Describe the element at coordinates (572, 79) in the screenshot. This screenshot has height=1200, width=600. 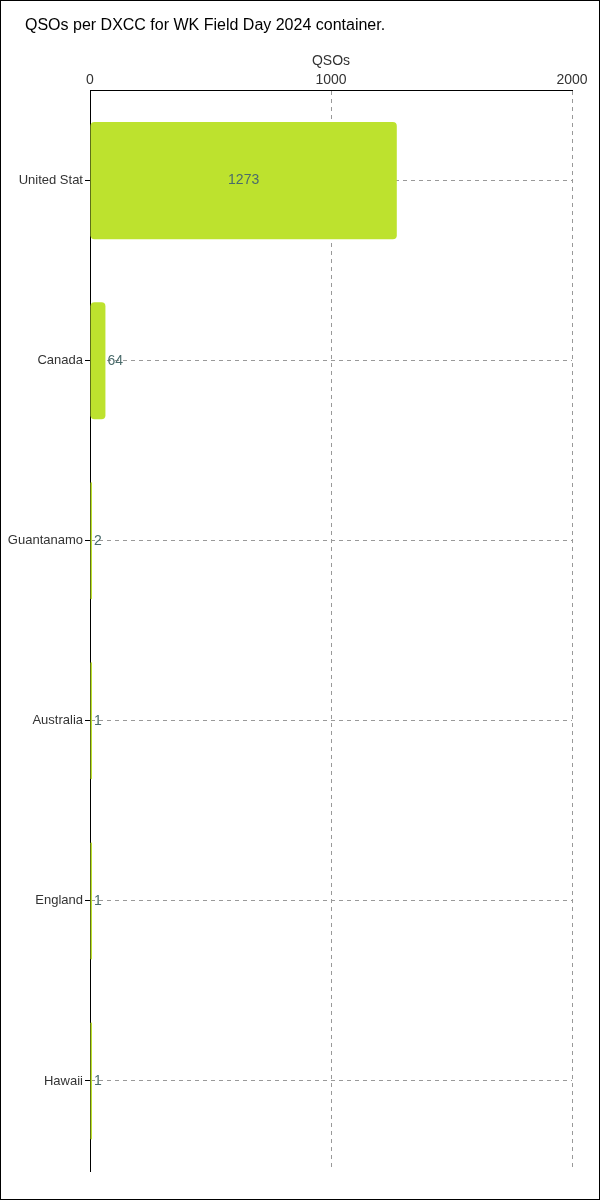
I see `x-tick-label: 2000` at that location.